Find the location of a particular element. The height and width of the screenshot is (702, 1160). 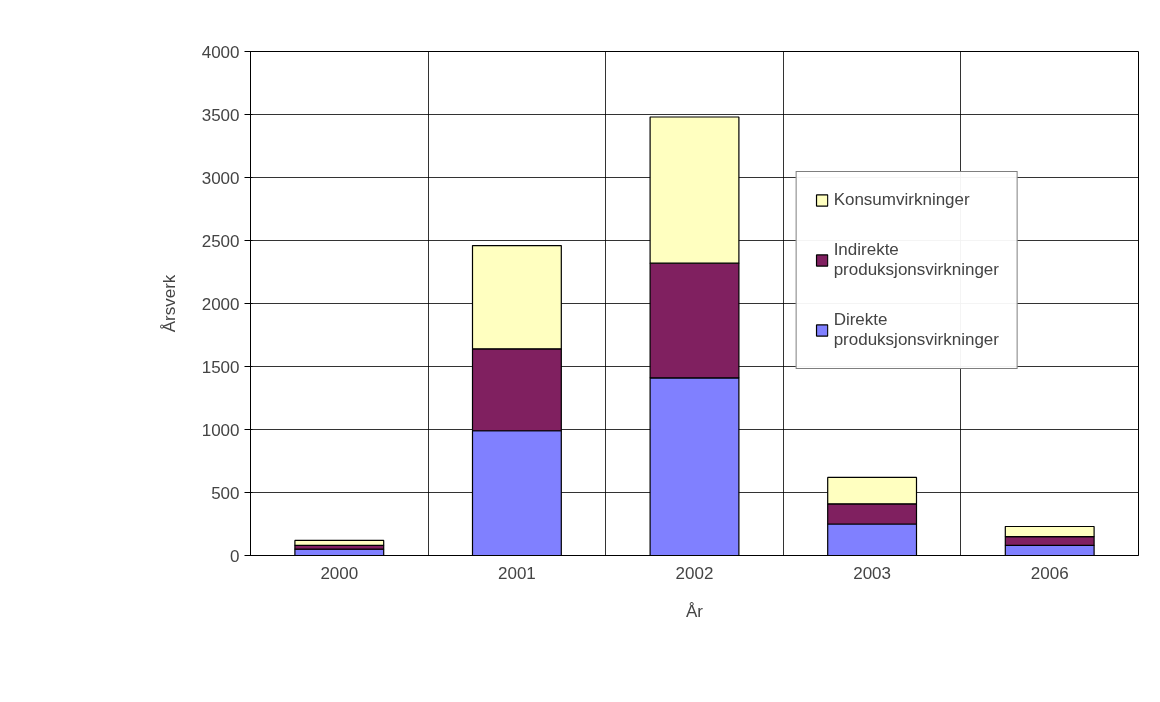

y-tick-label: 2500 is located at coordinates (220, 241).